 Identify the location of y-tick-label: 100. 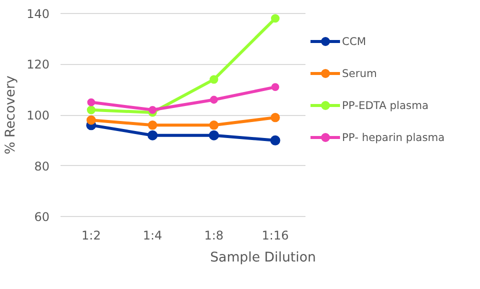
(38, 115).